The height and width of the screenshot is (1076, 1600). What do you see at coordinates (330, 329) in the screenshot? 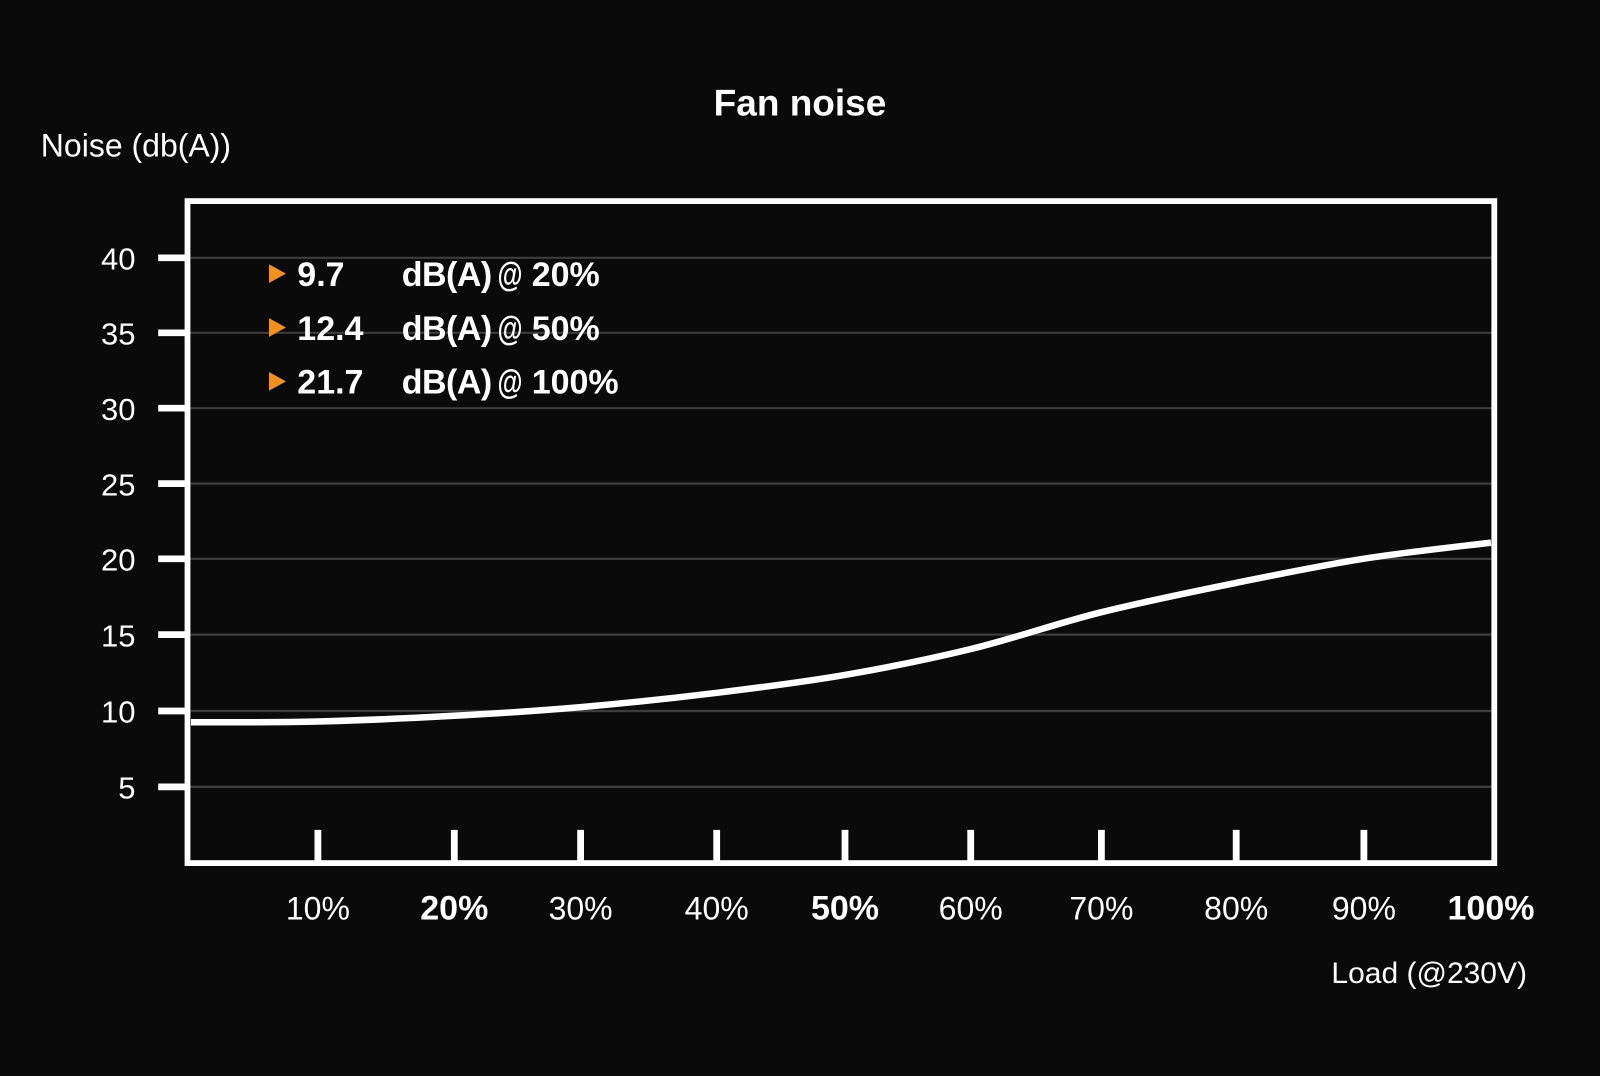
I see `svg-text: 12.4` at bounding box center [330, 329].